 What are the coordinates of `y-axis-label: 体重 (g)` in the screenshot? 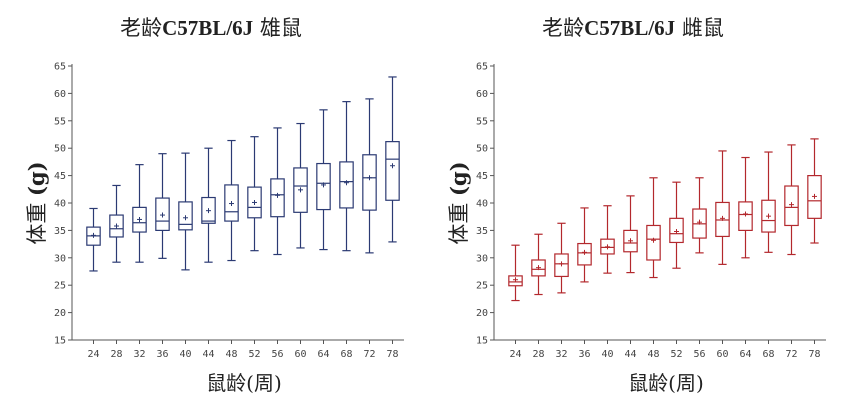 It's located at (458, 202).